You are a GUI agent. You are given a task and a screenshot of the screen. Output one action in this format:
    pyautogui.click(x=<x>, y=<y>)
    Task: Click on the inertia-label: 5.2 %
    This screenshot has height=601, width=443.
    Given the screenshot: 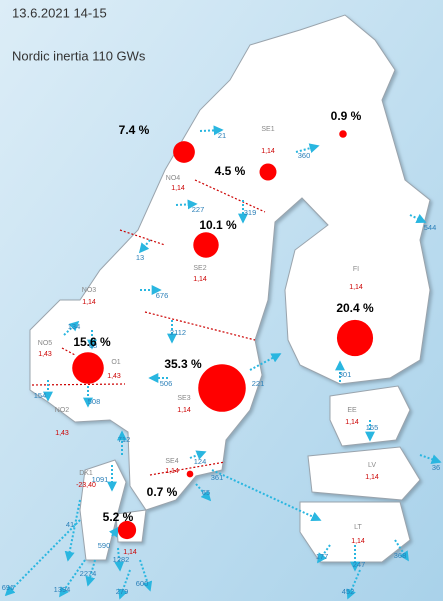 What is the action you would take?
    pyautogui.click(x=118, y=517)
    